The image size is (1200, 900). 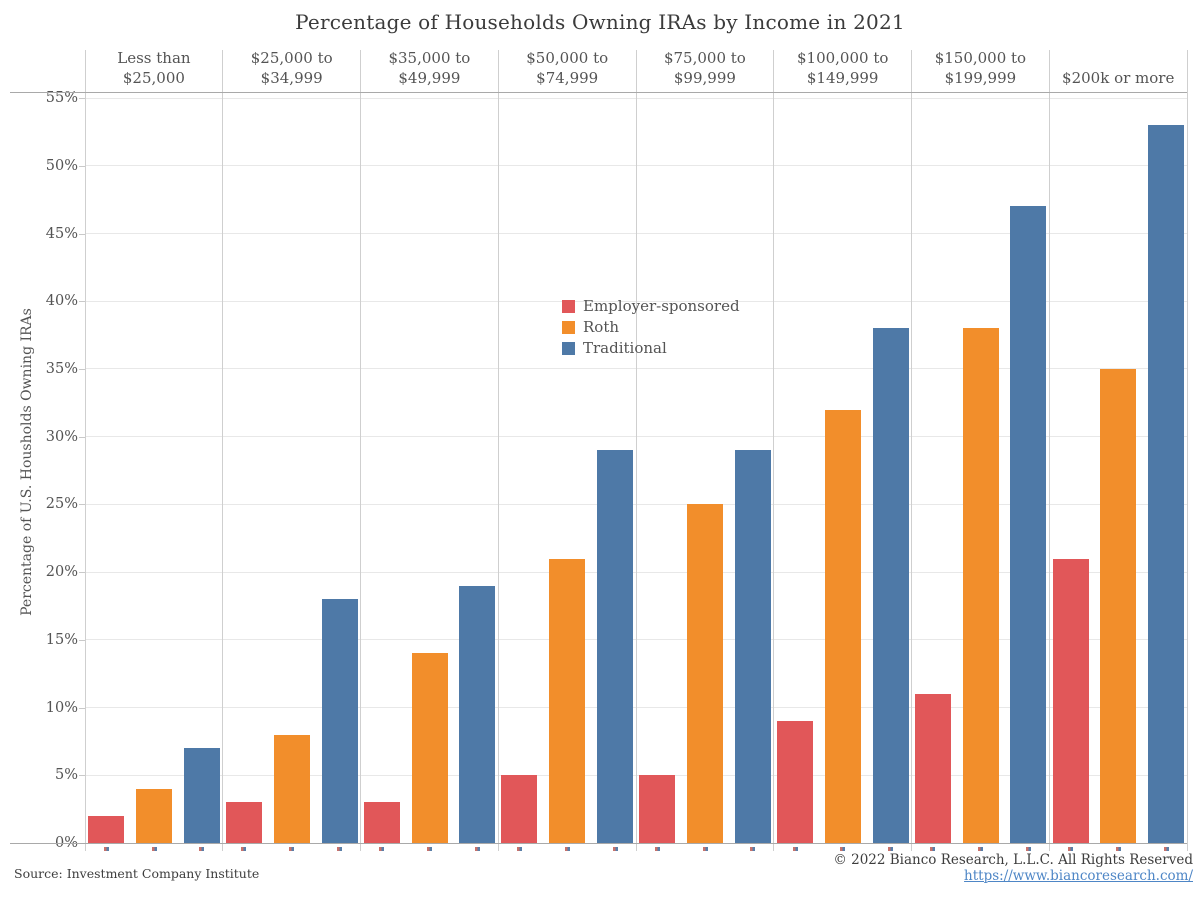 I want to click on y-tick-label: 30%, so click(x=61, y=436).